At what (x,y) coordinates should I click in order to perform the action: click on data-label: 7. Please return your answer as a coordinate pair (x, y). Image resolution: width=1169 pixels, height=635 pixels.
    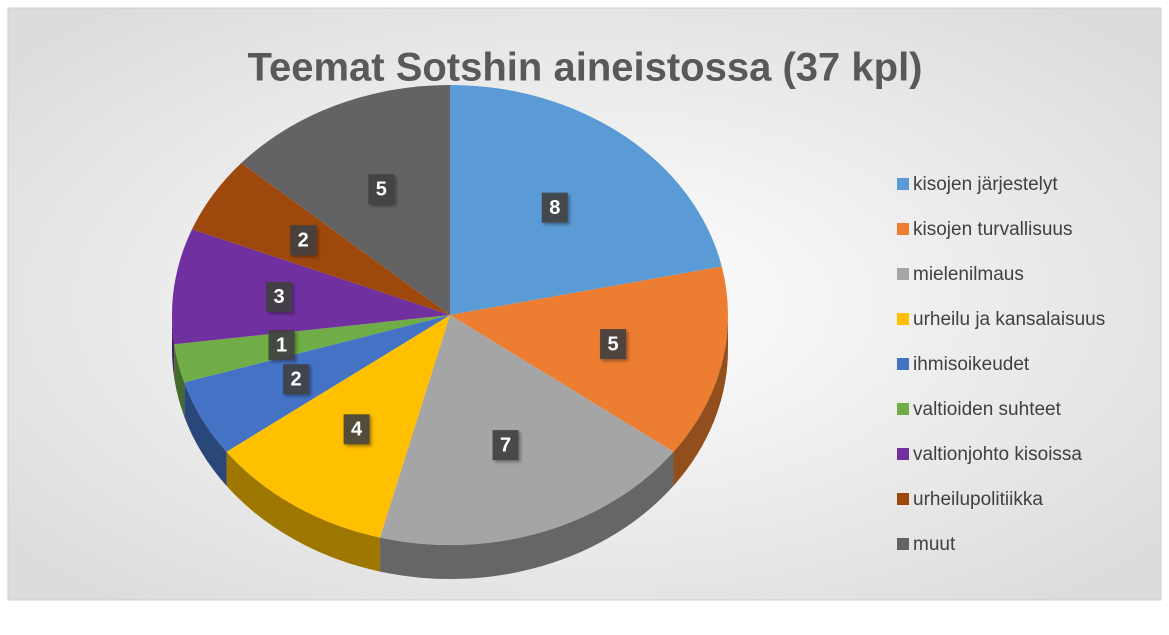
    Looking at the image, I should click on (505, 445).